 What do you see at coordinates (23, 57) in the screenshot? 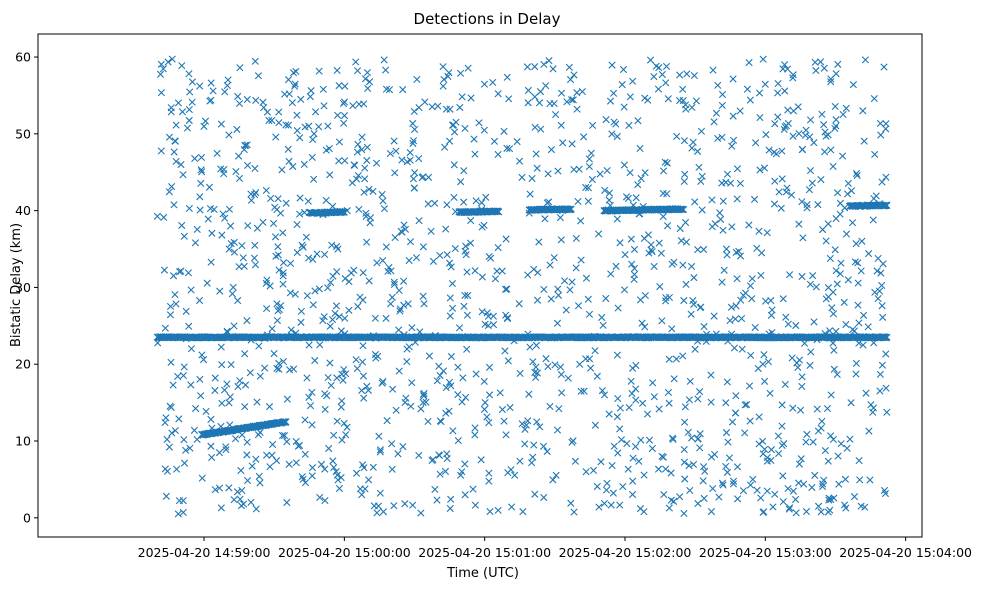
I see `y-tick-label: 60` at bounding box center [23, 57].